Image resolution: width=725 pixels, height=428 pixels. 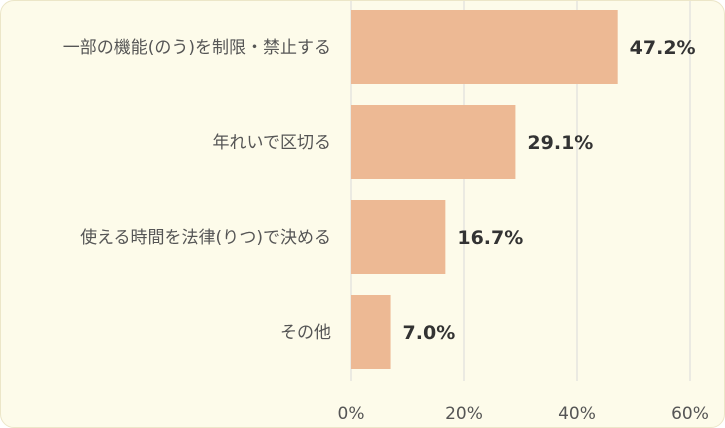 What do you see at coordinates (560, 143) in the screenshot?
I see `data-label: 29.1%` at bounding box center [560, 143].